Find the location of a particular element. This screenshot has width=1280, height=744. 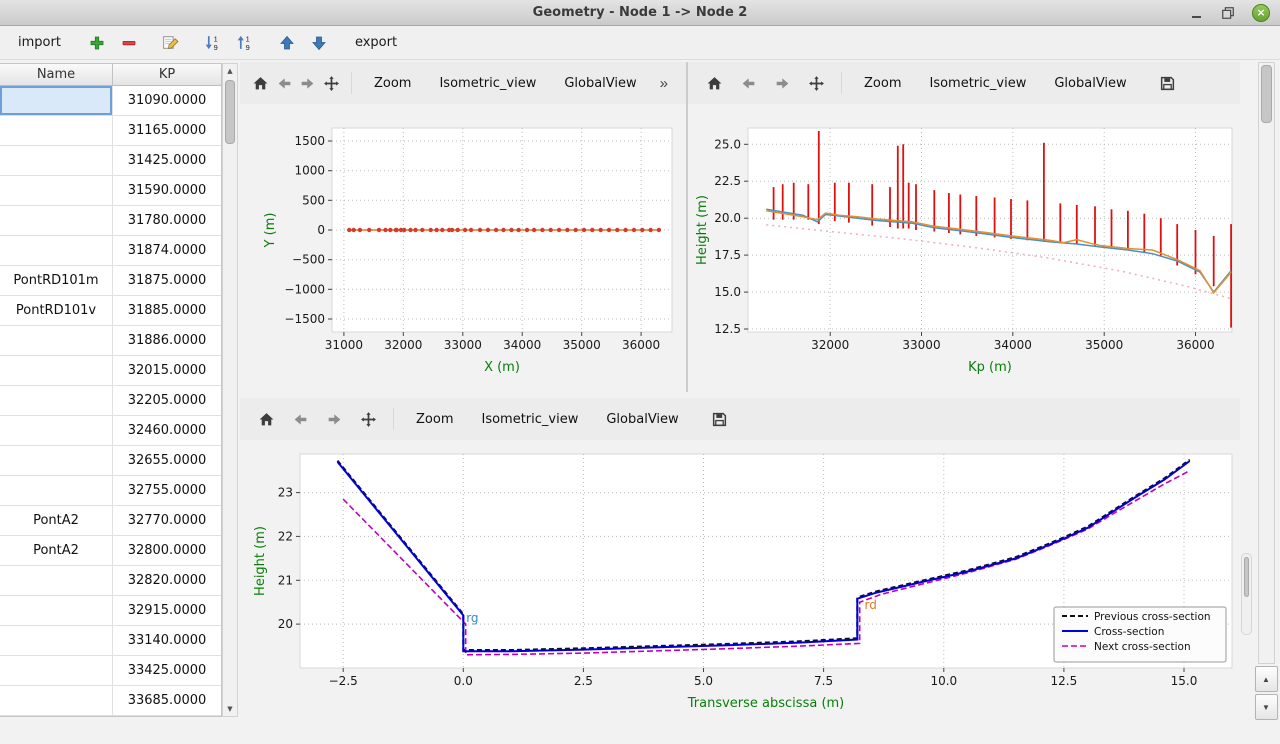

window-scrollbar-track is located at coordinates (1266, 363).